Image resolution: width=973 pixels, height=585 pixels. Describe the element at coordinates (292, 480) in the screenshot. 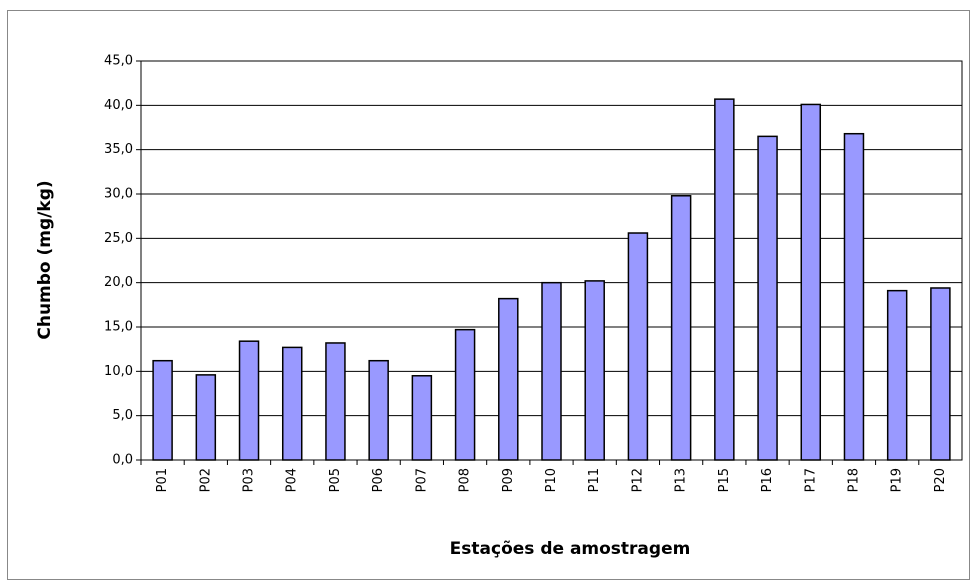

I see `x-tick-label: P04` at that location.